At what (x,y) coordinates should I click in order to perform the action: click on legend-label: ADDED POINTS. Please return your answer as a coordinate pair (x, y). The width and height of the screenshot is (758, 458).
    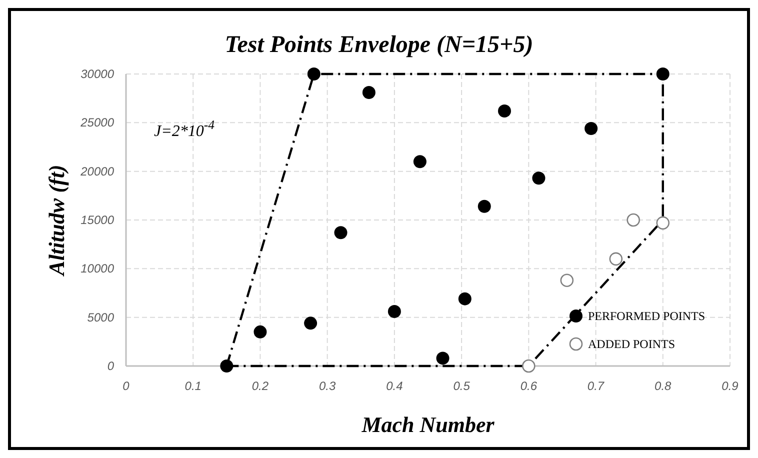
    Looking at the image, I should click on (631, 344).